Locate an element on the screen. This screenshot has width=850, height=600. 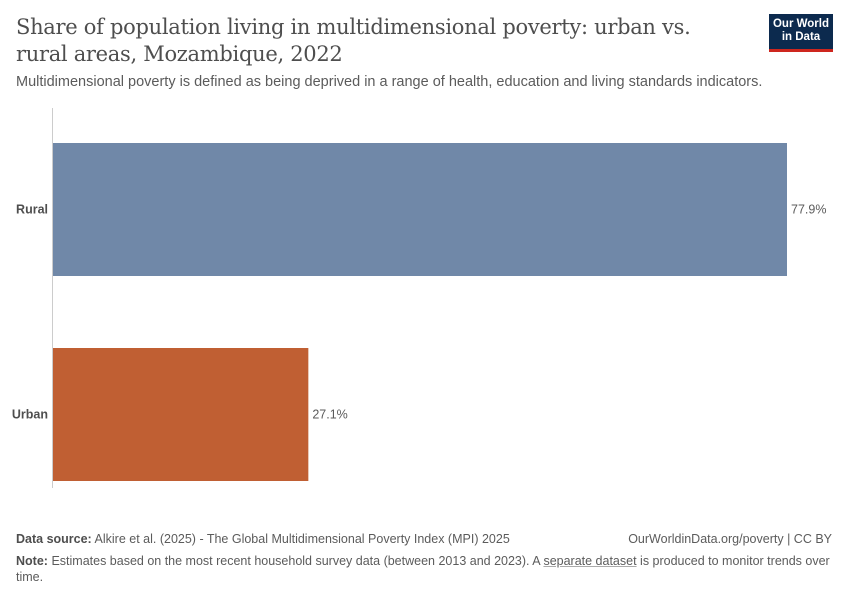
note-text-end: is produced to monitor trends over time. is located at coordinates (423, 569).